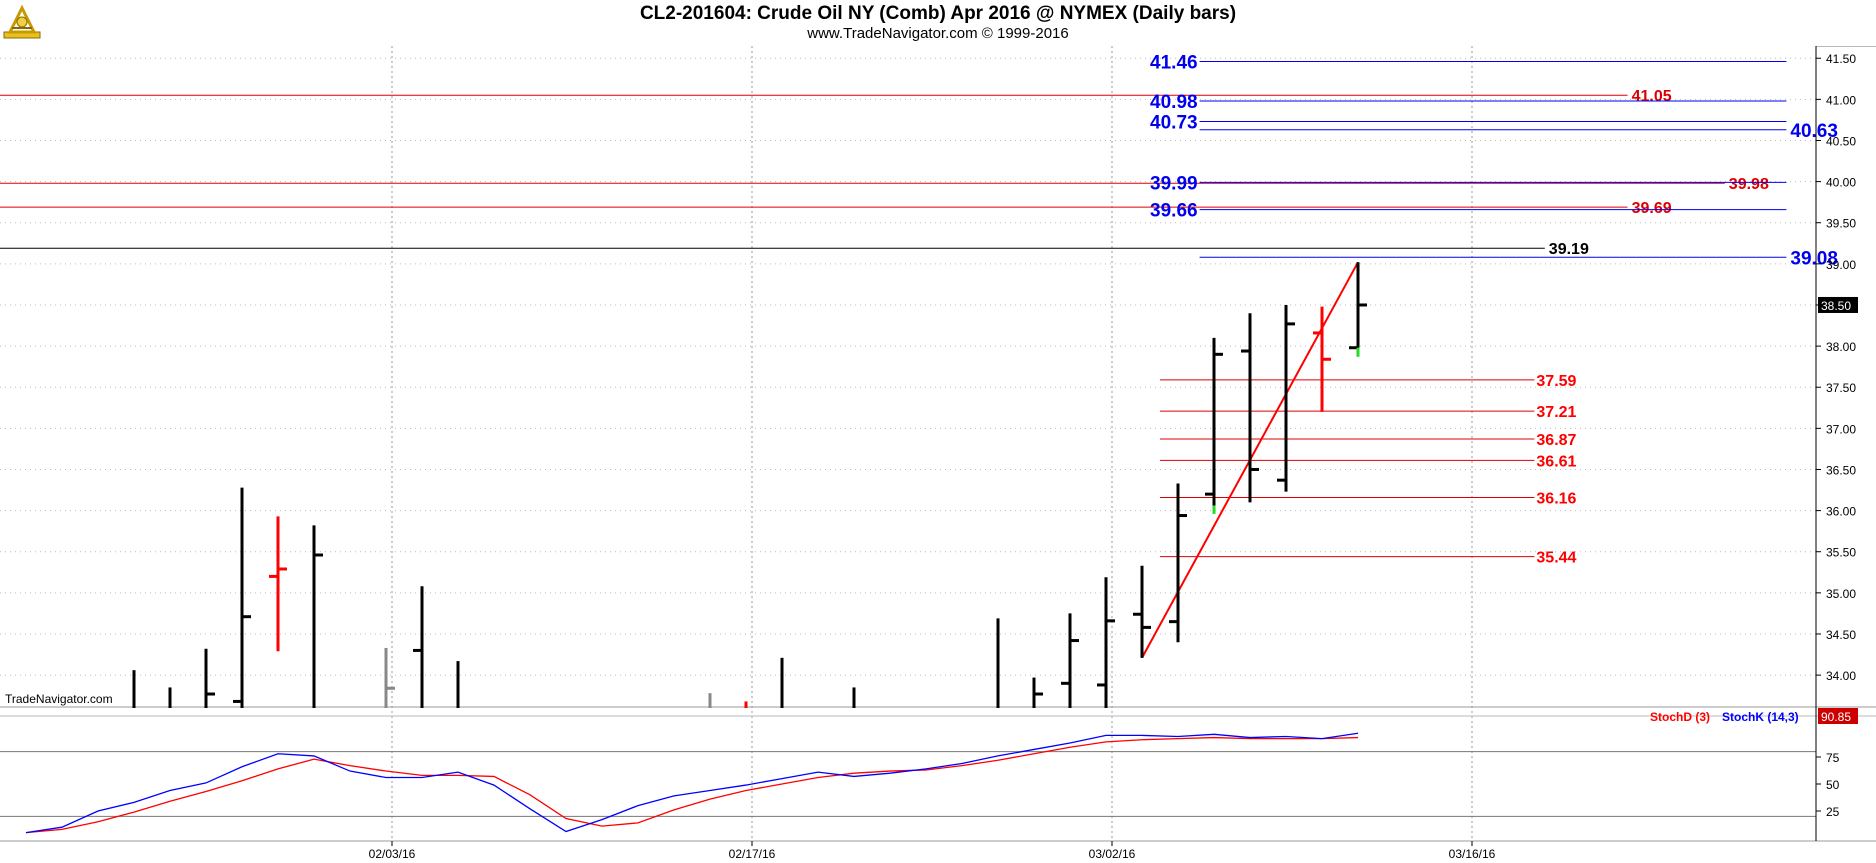 The width and height of the screenshot is (1876, 863). Describe the element at coordinates (1841, 347) in the screenshot. I see `y-tick-label: 38.00` at that location.